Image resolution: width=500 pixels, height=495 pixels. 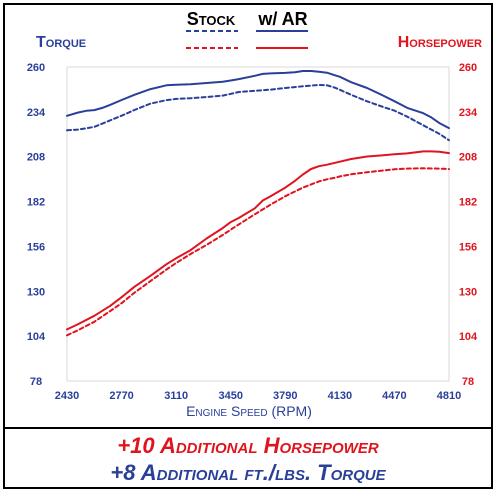 I want to click on right-tick-label: 104, so click(x=468, y=337).